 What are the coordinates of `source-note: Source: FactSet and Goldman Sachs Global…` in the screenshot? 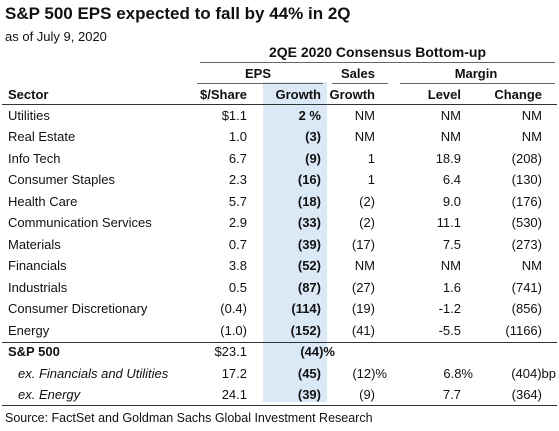 It's located at (189, 418).